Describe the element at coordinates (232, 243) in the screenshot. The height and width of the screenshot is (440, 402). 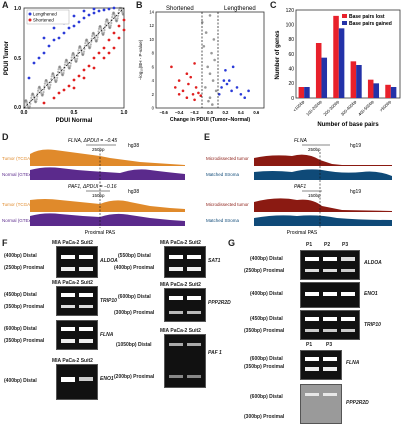
I see `panel-g-label: G` at that location.